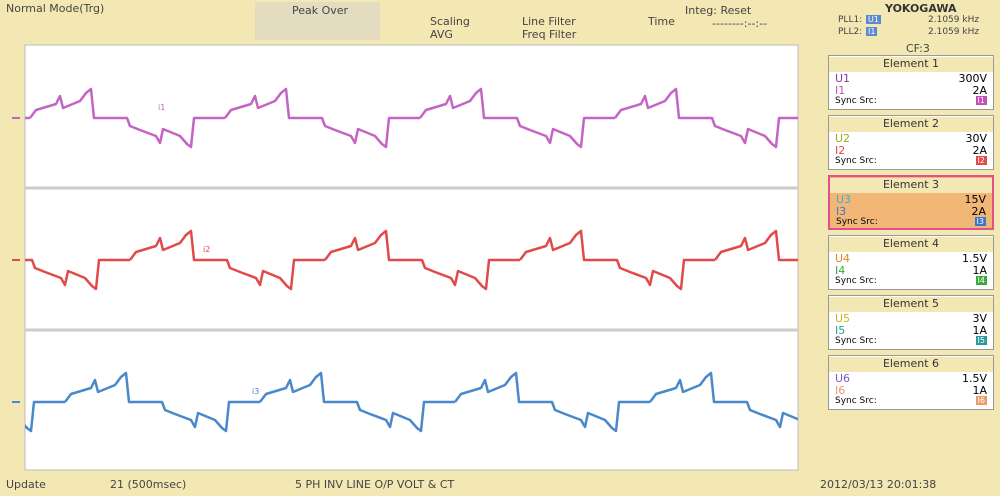  What do you see at coordinates (911, 162) in the screenshot?
I see `sync-row: Sync Src: I2` at bounding box center [911, 162].